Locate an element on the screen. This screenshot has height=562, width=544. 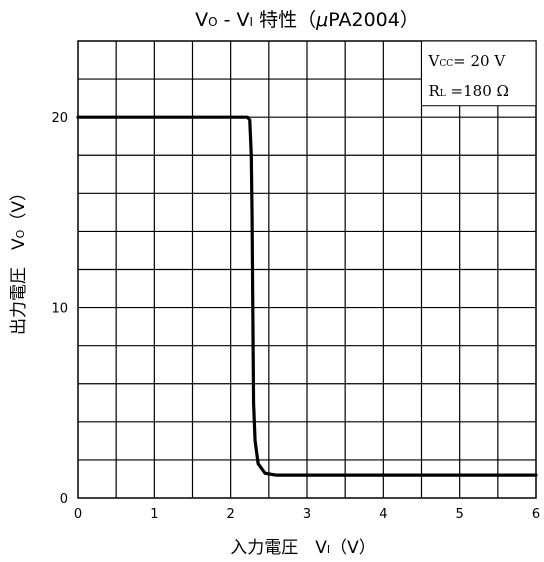
legend-box-frame is located at coordinates (479, 73).